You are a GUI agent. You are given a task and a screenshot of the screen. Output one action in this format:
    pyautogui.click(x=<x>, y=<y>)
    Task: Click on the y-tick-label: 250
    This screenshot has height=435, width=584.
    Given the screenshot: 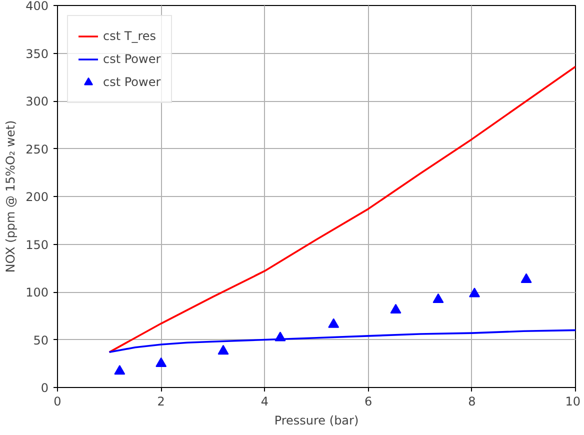 What is the action you would take?
    pyautogui.click(x=37, y=149)
    